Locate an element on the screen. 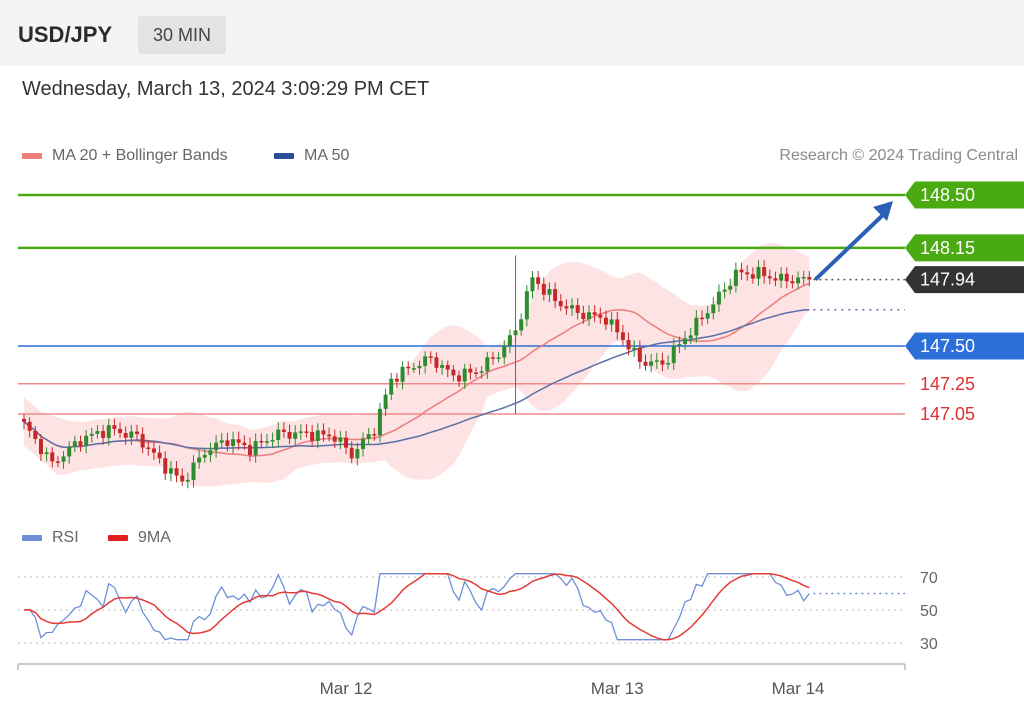 The height and width of the screenshot is (718, 1024). ma50-swatch is located at coordinates (284, 156).